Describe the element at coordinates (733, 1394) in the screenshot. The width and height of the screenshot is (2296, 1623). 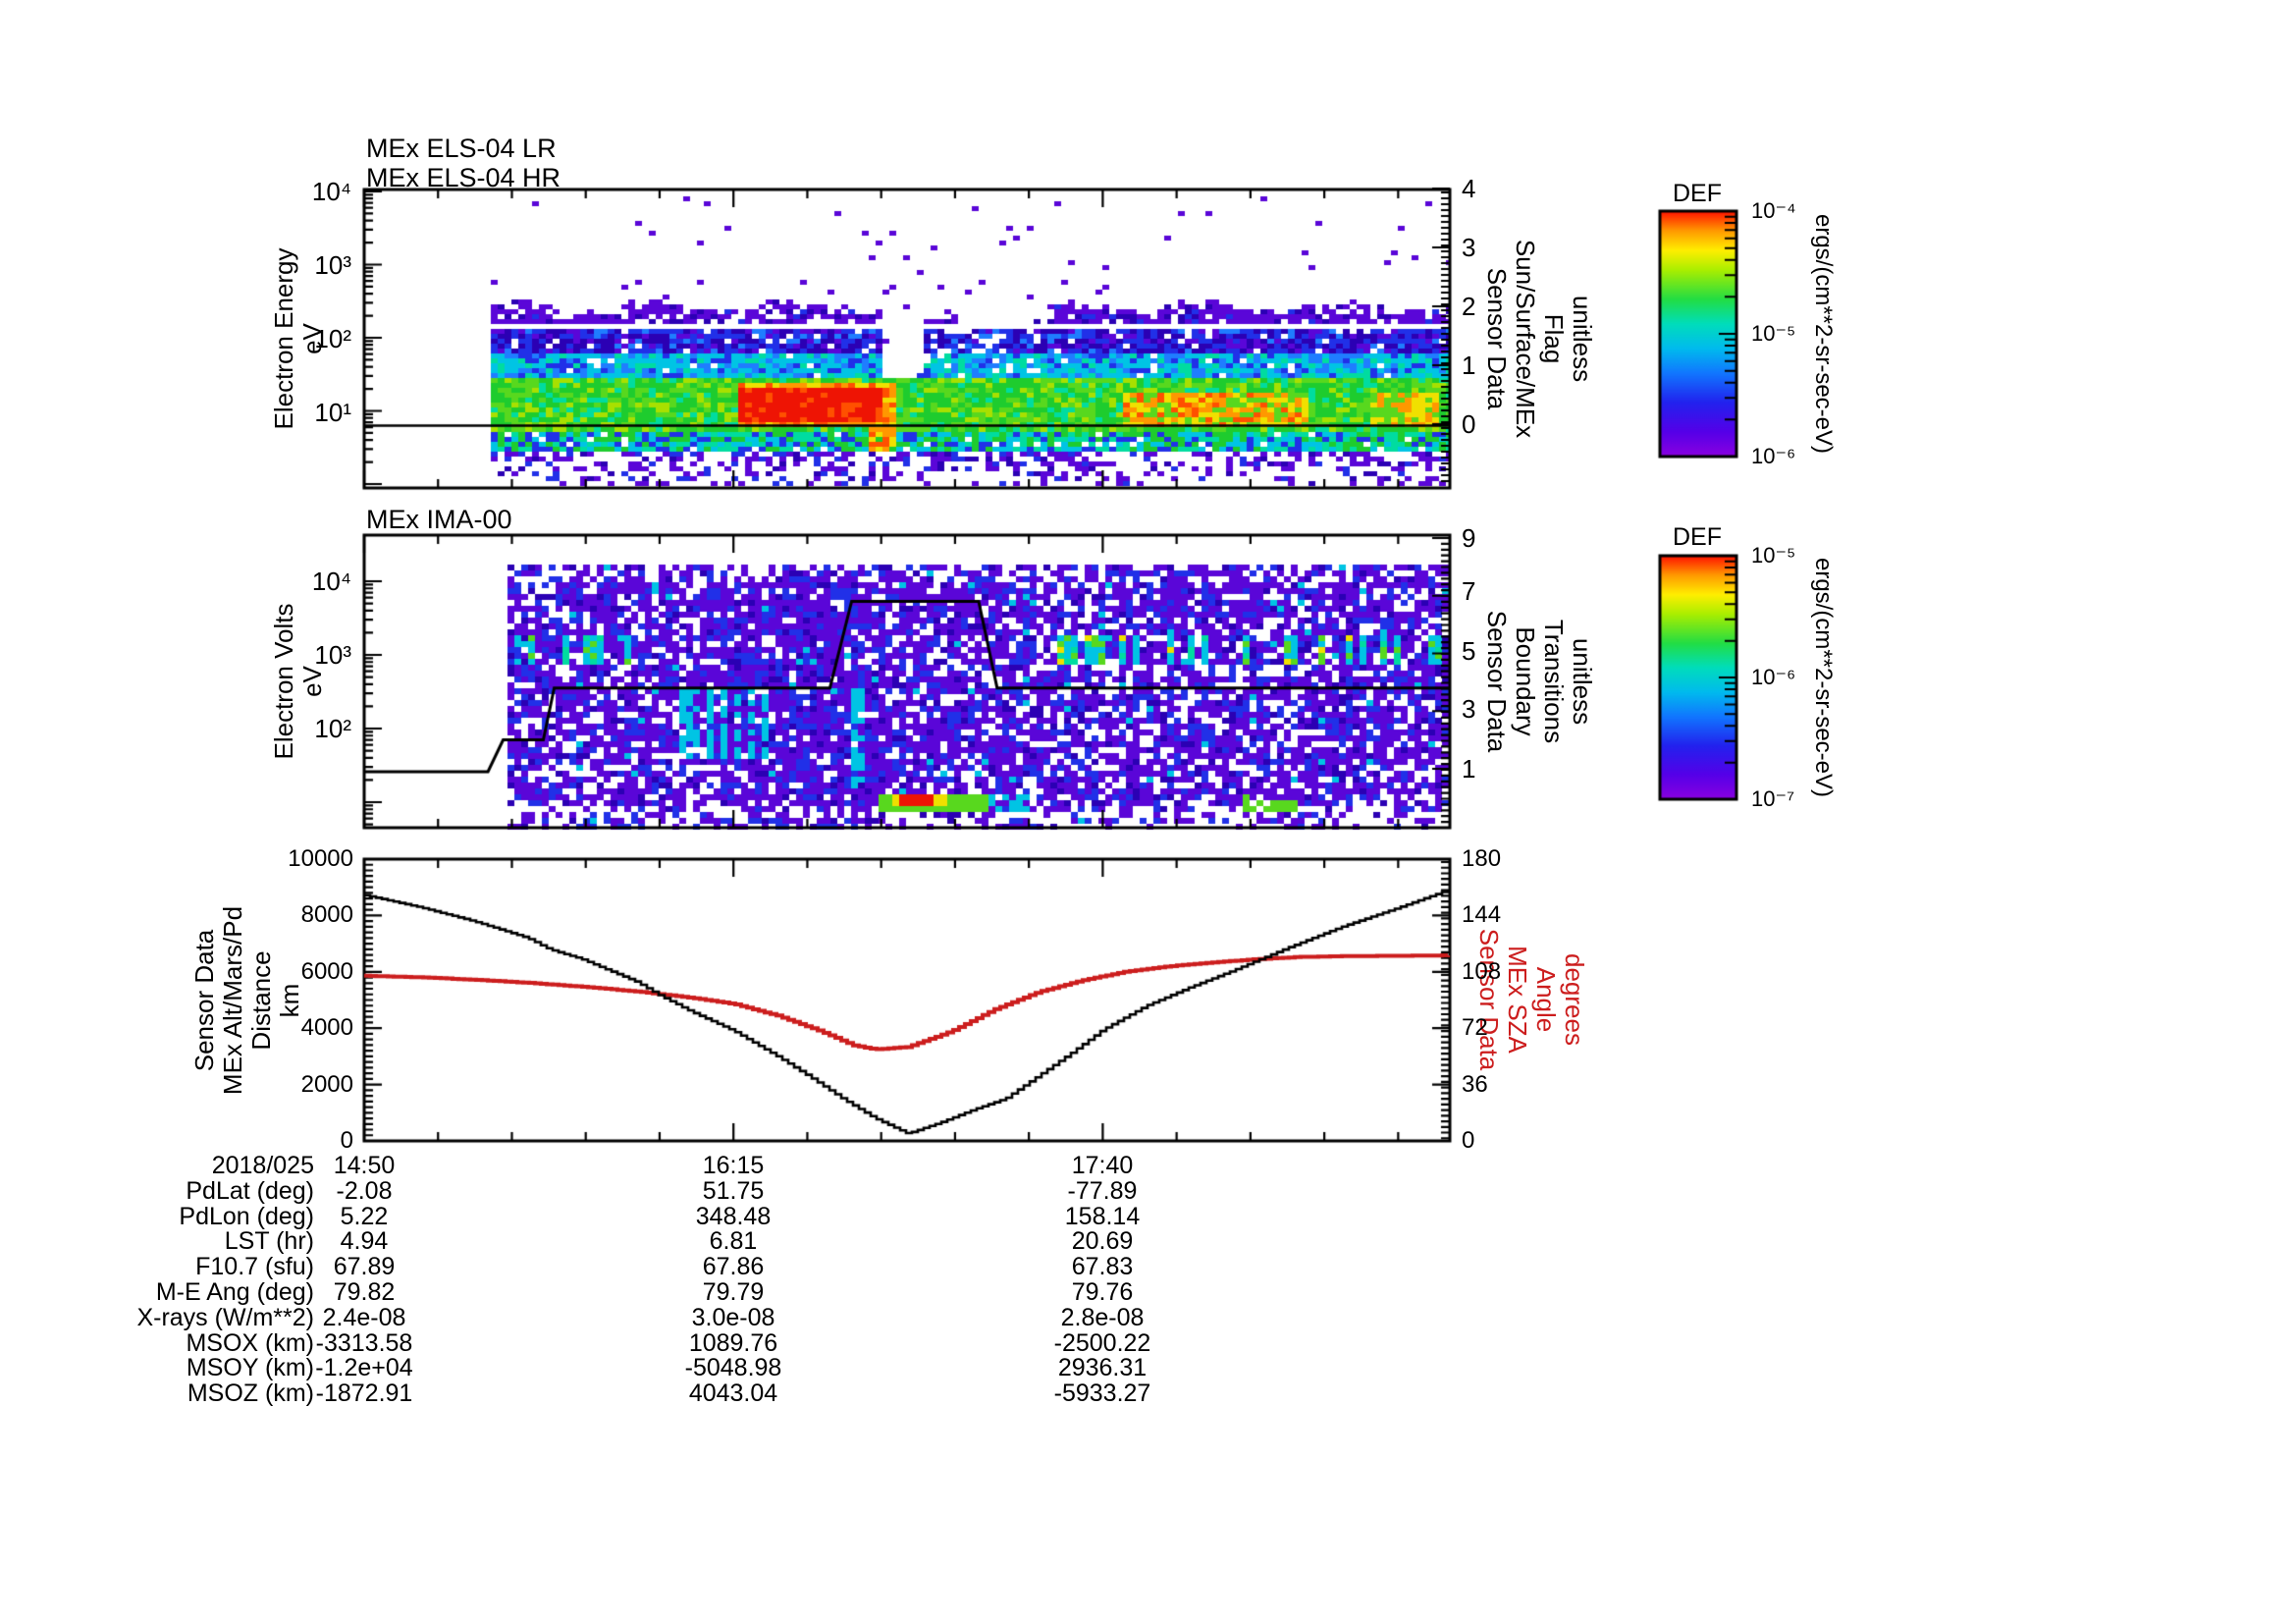
I see `table-cell: 4043.04` at that location.